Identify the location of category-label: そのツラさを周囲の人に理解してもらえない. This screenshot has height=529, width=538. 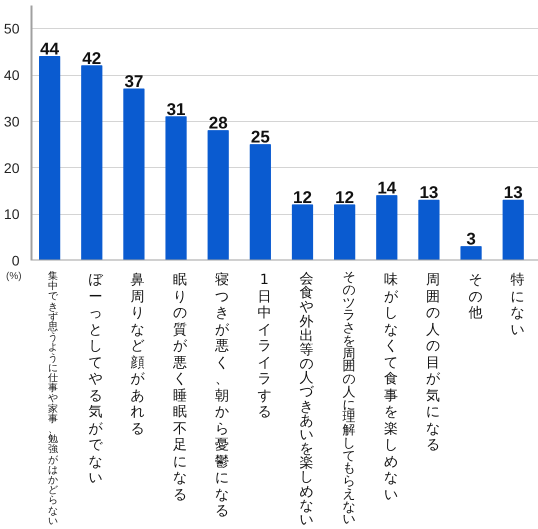
(349, 399).